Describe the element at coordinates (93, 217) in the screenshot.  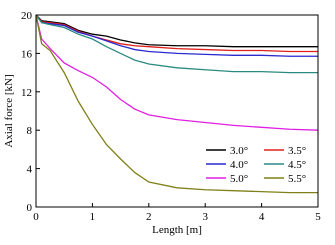
I see `x-tick-label: 1` at that location.